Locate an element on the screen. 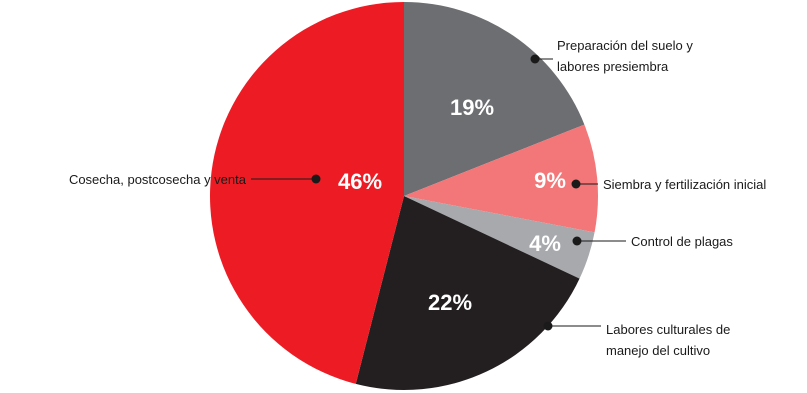  pie-slice-percentage: 19% is located at coordinates (472, 107).